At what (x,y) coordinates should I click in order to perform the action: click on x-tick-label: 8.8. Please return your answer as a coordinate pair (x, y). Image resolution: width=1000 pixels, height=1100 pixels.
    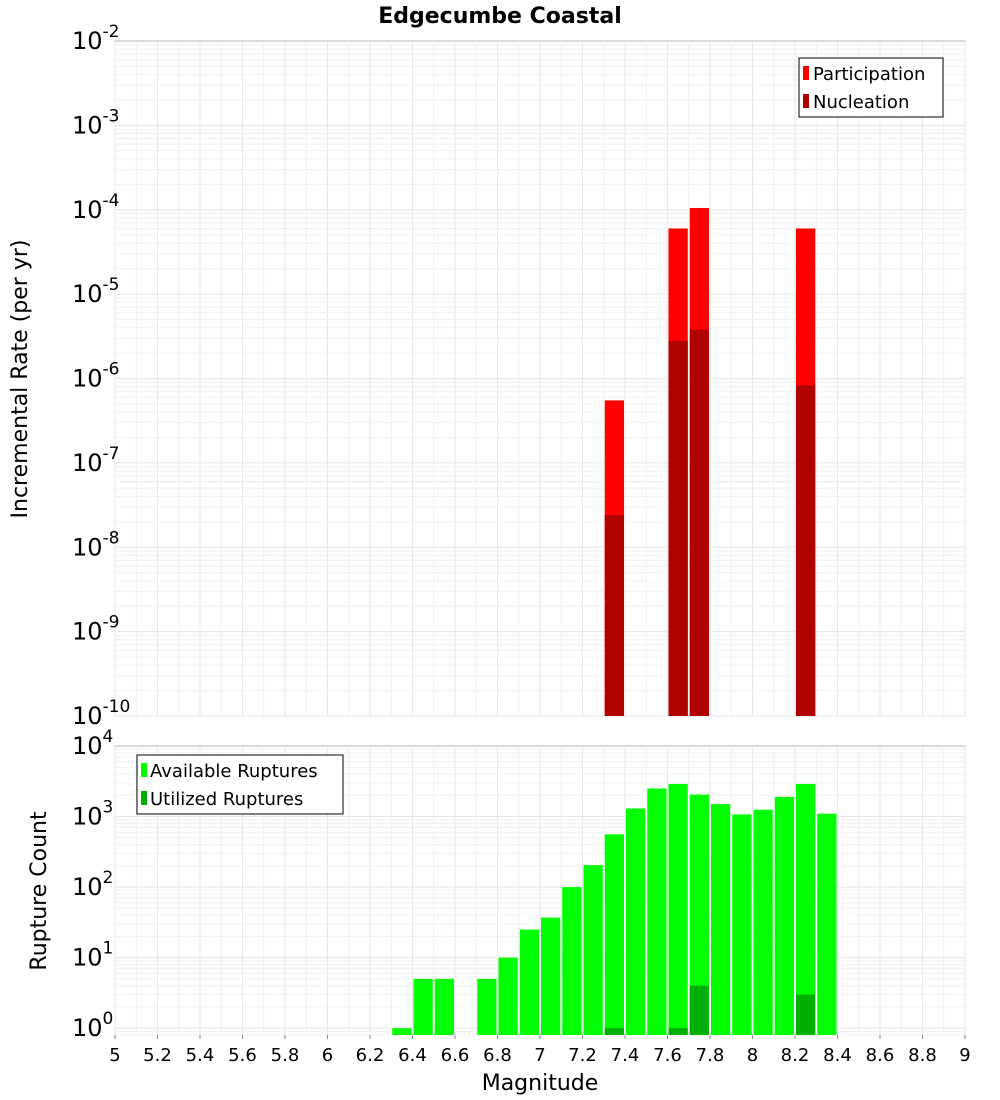
    Looking at the image, I should click on (922, 1055).